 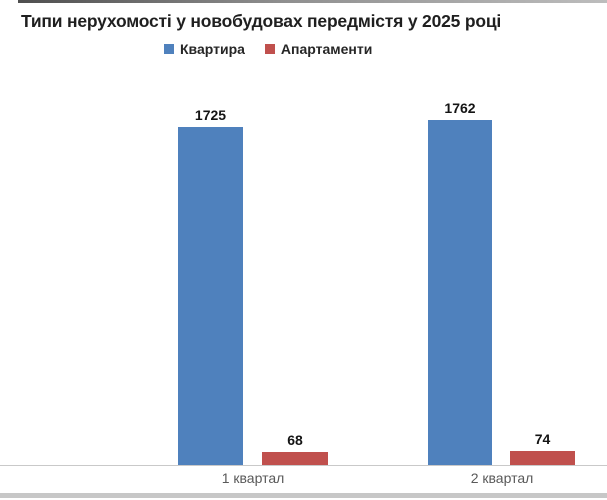 I want to click on x-axis-label-q2: 2 квартал, so click(x=502, y=478).